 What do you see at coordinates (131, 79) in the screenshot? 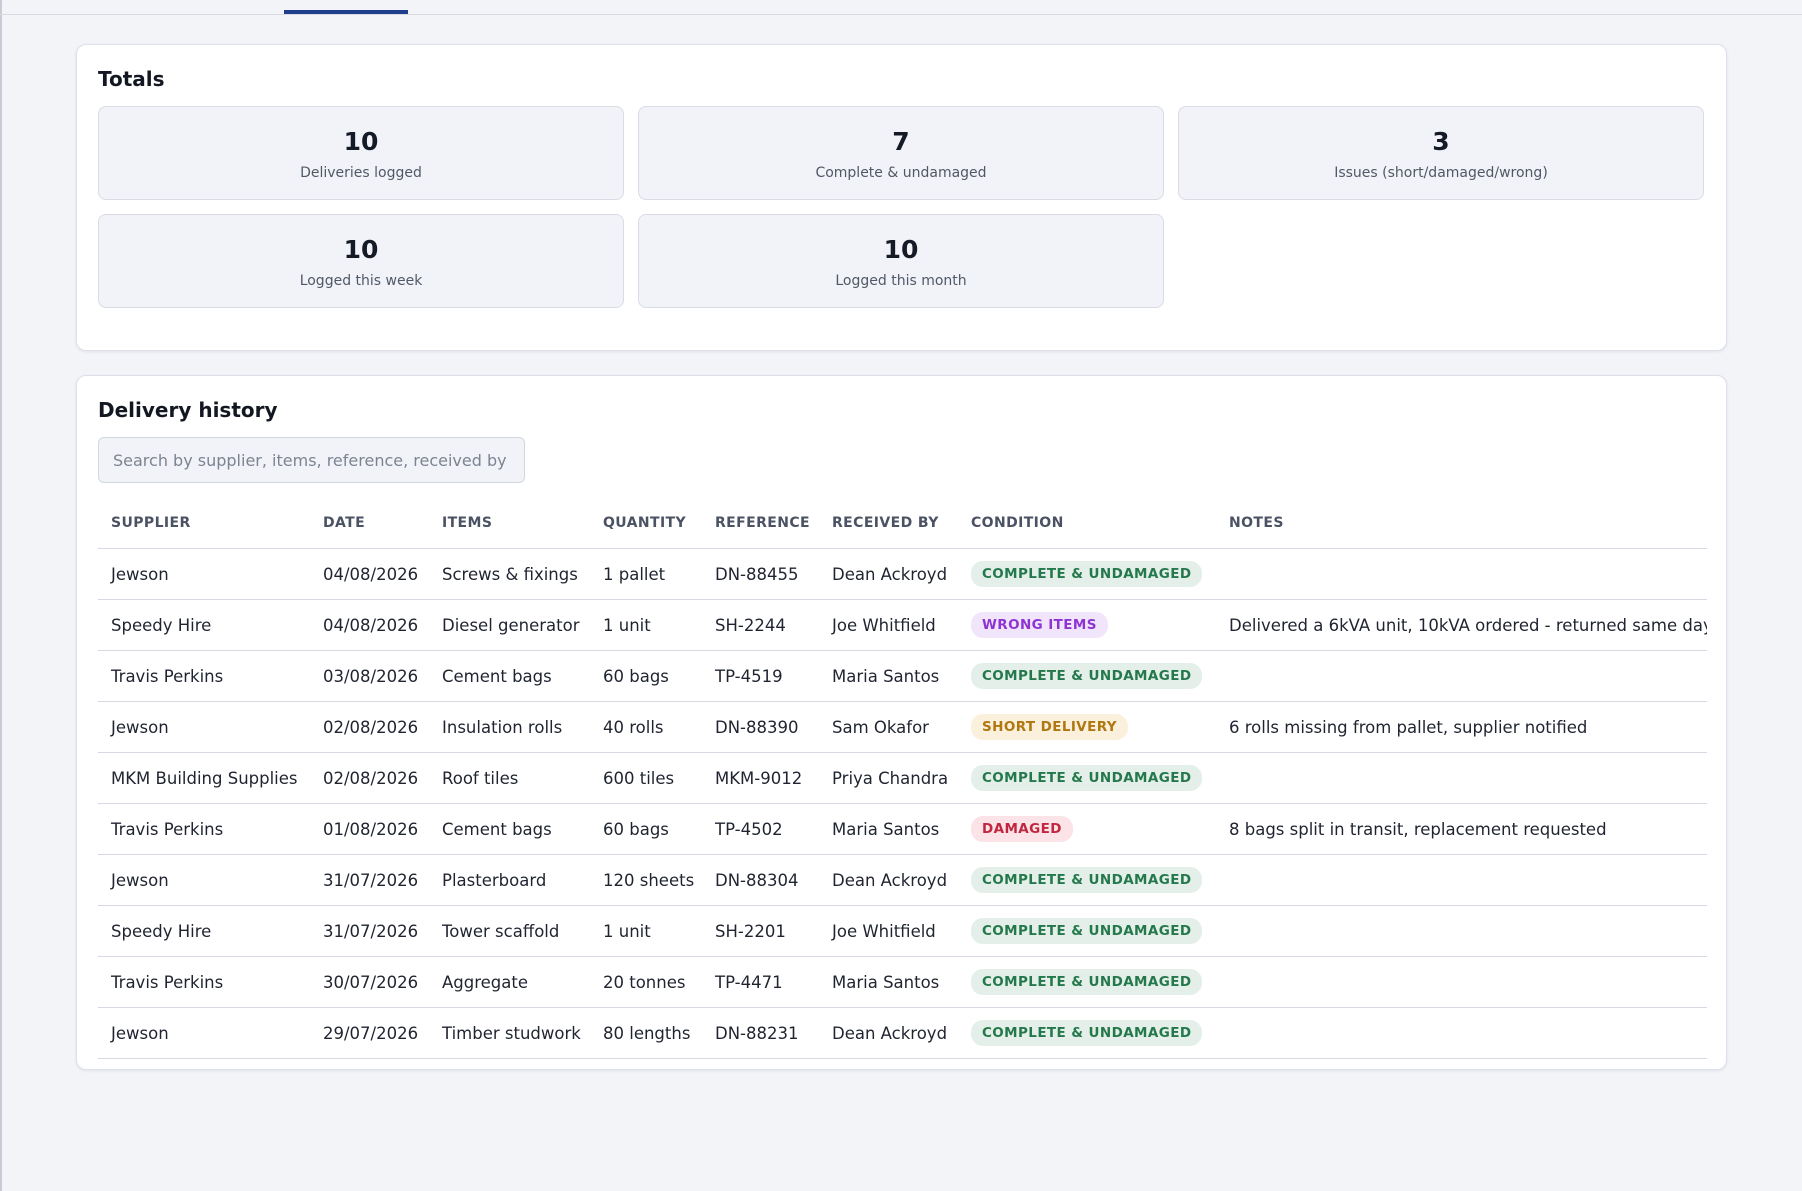
I see `totals-title: Totals` at bounding box center [131, 79].